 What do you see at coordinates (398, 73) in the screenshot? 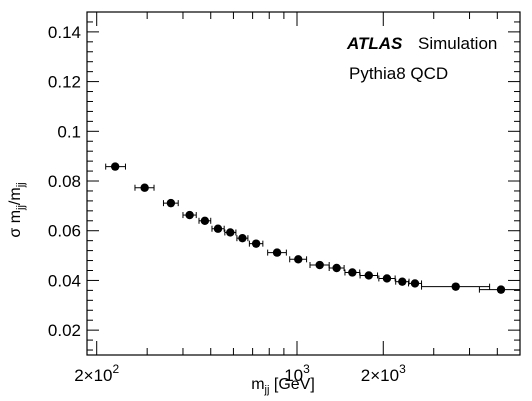
I see `generator-label: Pythia8 QCD` at bounding box center [398, 73].